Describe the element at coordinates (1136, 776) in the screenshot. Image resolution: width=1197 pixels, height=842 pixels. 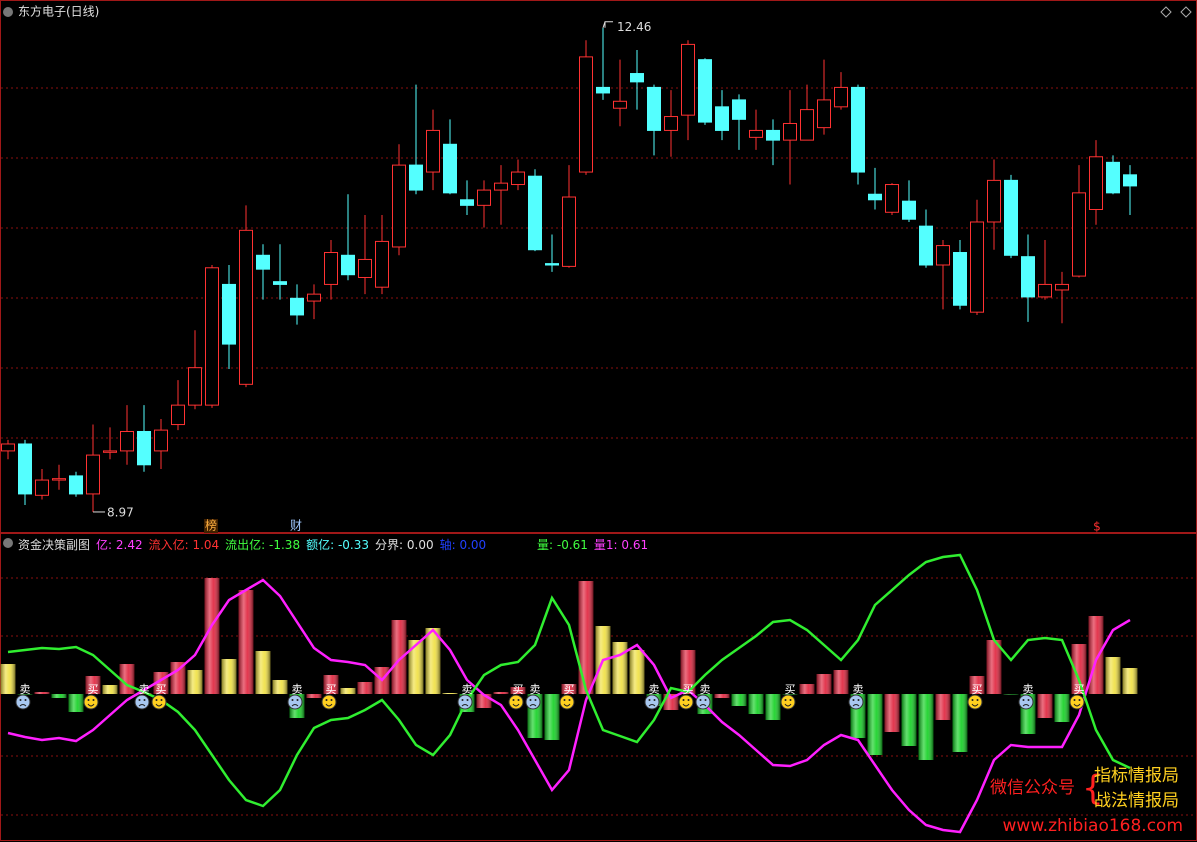
I see `watermark-name: 指标情报局` at that location.